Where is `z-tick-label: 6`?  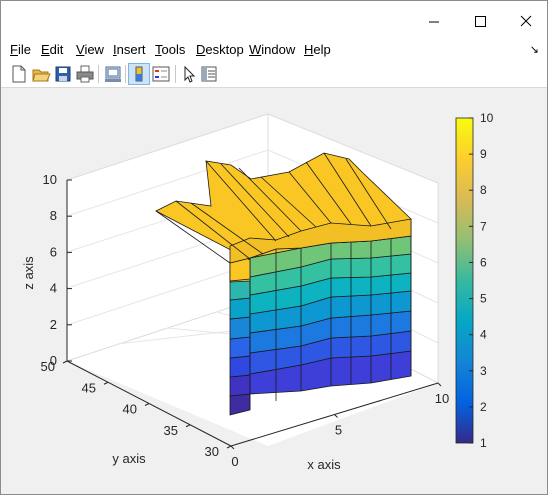 z-tick-label: 6 is located at coordinates (53, 251).